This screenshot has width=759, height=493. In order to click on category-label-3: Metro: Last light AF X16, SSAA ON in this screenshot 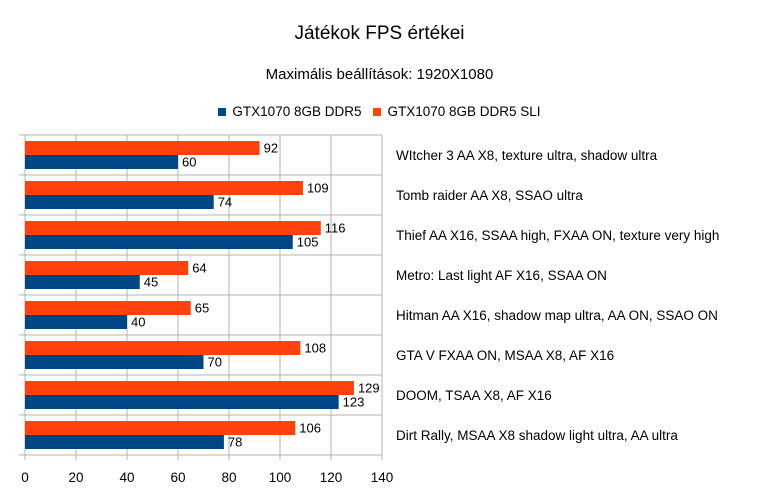, I will do `click(501, 275)`.